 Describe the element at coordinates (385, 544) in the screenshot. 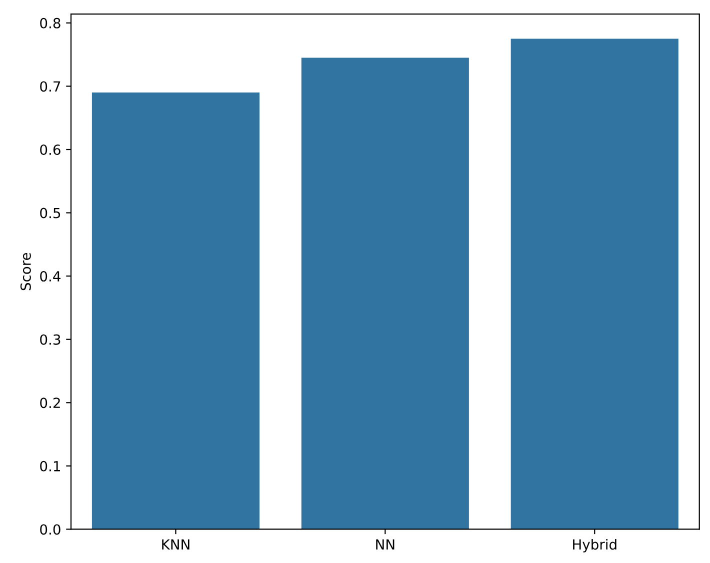

I see `x-tick-label: NN` at that location.